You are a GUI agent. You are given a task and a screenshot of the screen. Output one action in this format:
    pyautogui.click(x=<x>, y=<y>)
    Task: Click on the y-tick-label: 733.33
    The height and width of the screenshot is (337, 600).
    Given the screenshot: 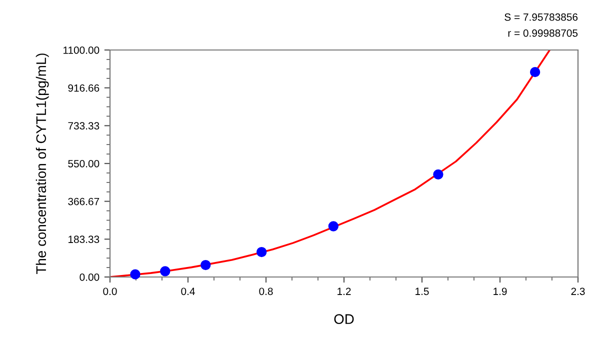 What is the action you would take?
    pyautogui.click(x=84, y=126)
    